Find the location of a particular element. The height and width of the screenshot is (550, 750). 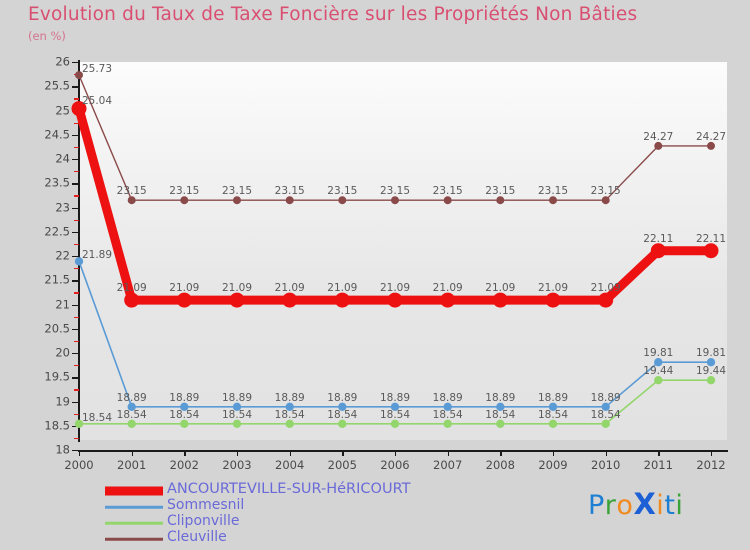

x-tick-label: 2009 is located at coordinates (553, 465).